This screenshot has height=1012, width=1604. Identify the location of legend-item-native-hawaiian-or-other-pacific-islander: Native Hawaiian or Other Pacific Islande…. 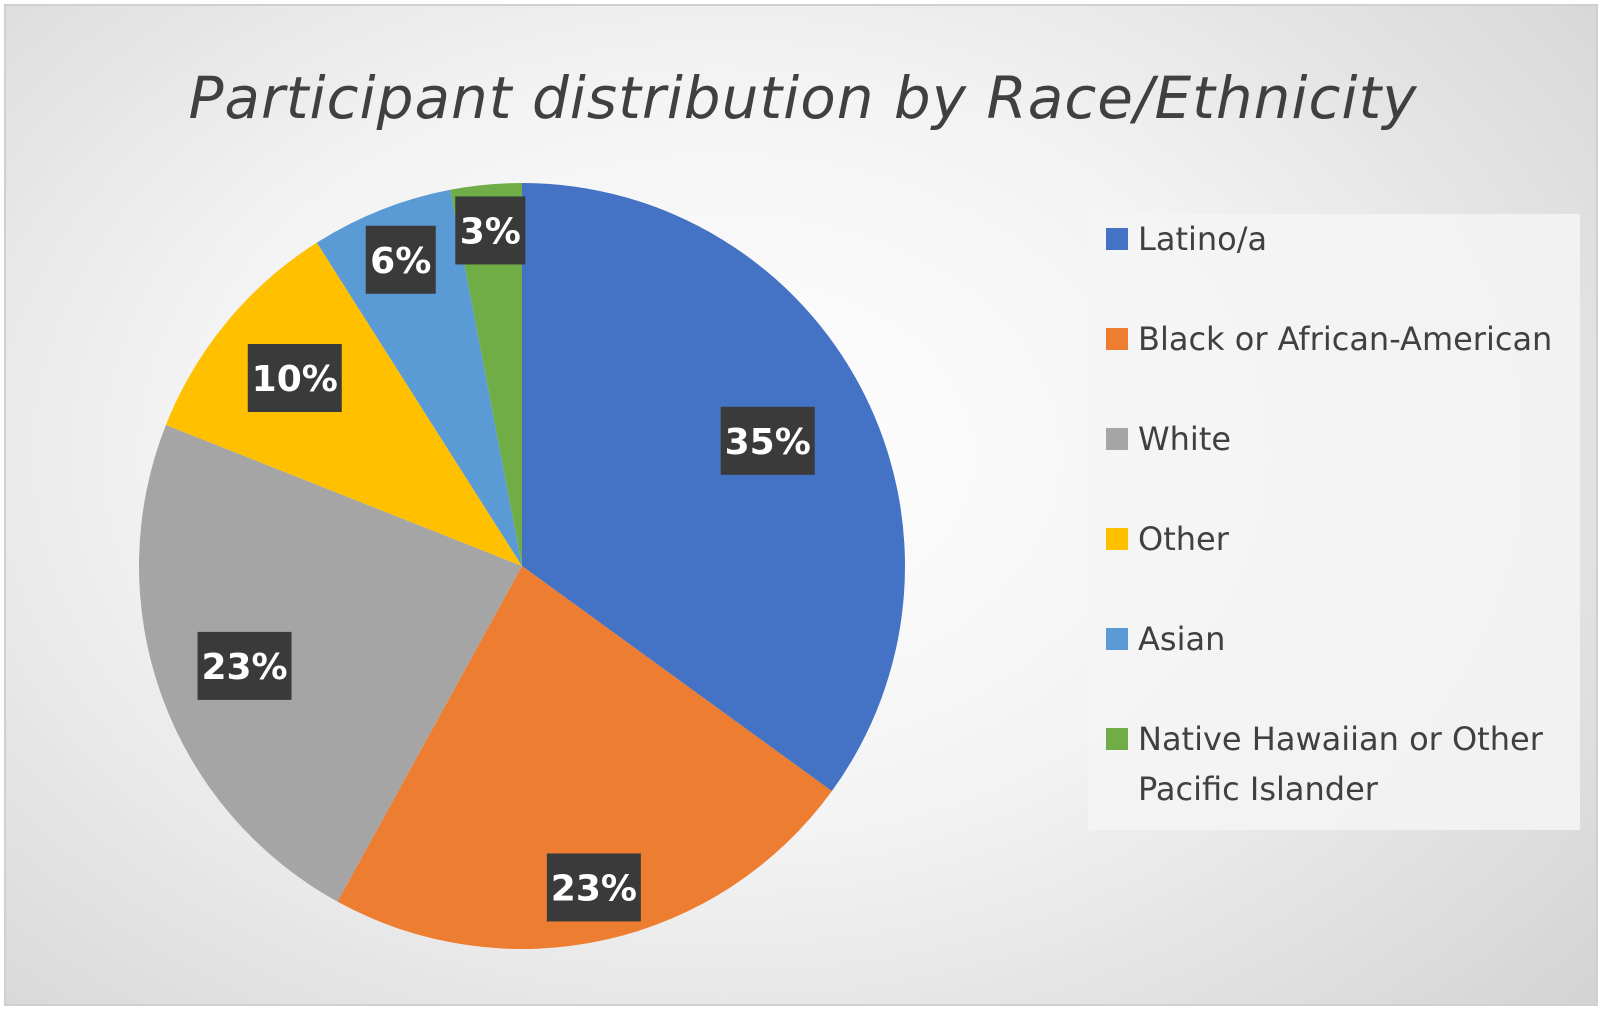
(1324, 764).